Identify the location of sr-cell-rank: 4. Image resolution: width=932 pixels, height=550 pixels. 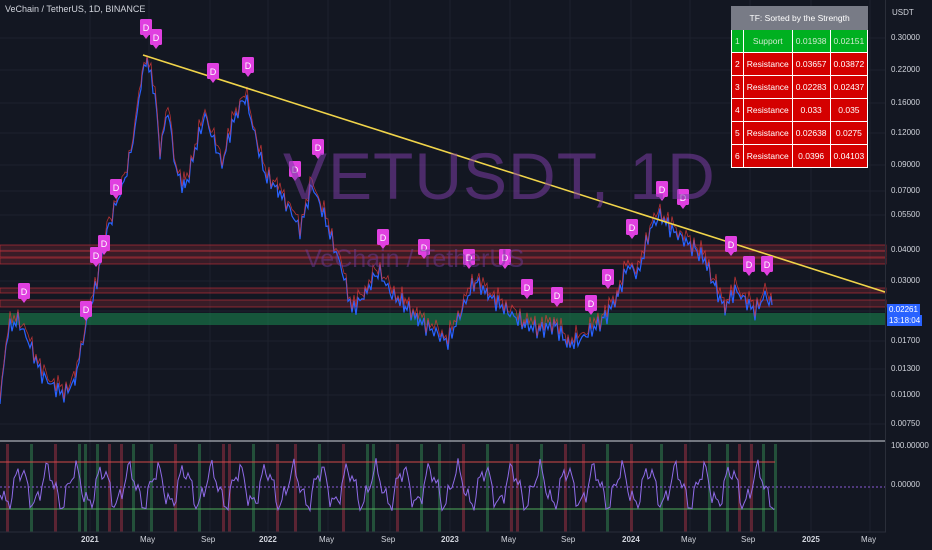
(737, 110).